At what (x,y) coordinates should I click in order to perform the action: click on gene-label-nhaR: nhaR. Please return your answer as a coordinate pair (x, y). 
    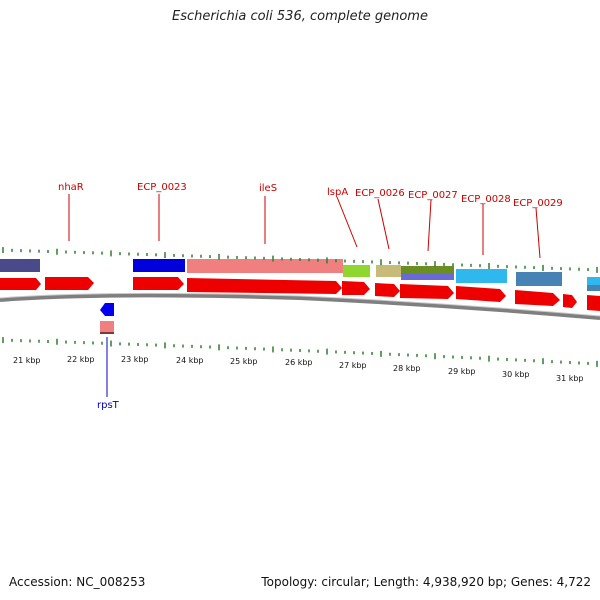
    Looking at the image, I should click on (71, 187).